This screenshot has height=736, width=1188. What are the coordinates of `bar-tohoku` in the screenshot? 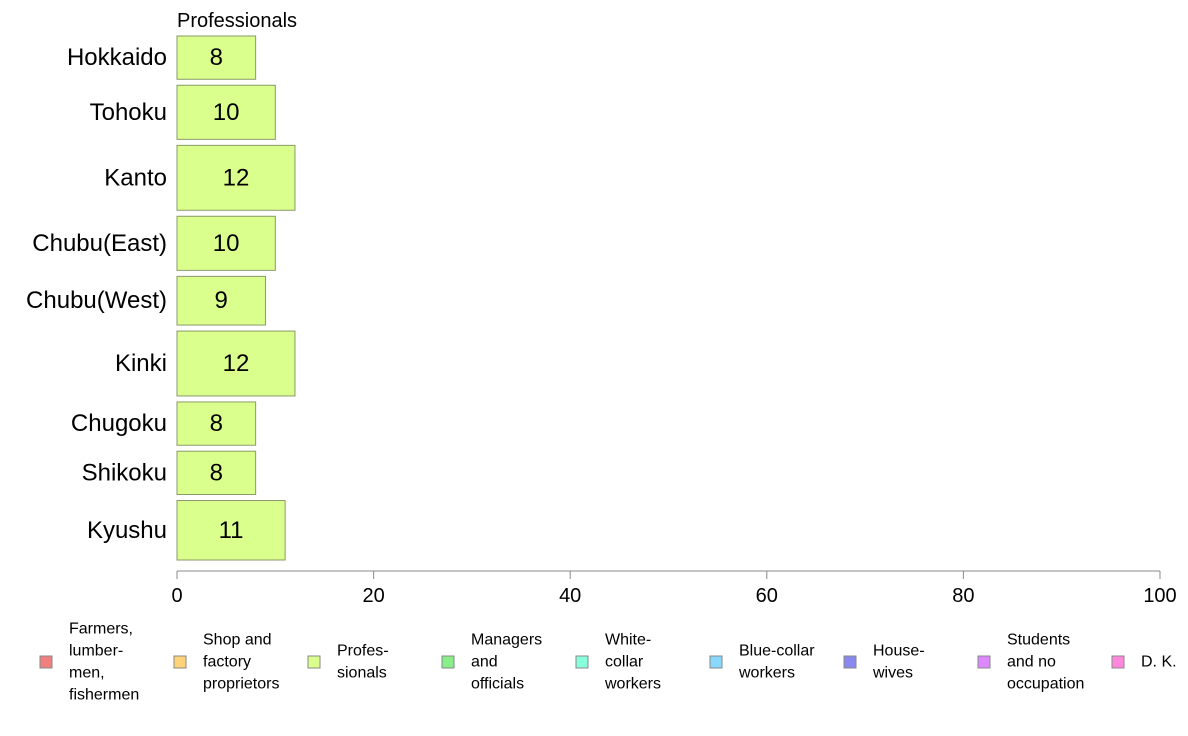 It's located at (226, 112).